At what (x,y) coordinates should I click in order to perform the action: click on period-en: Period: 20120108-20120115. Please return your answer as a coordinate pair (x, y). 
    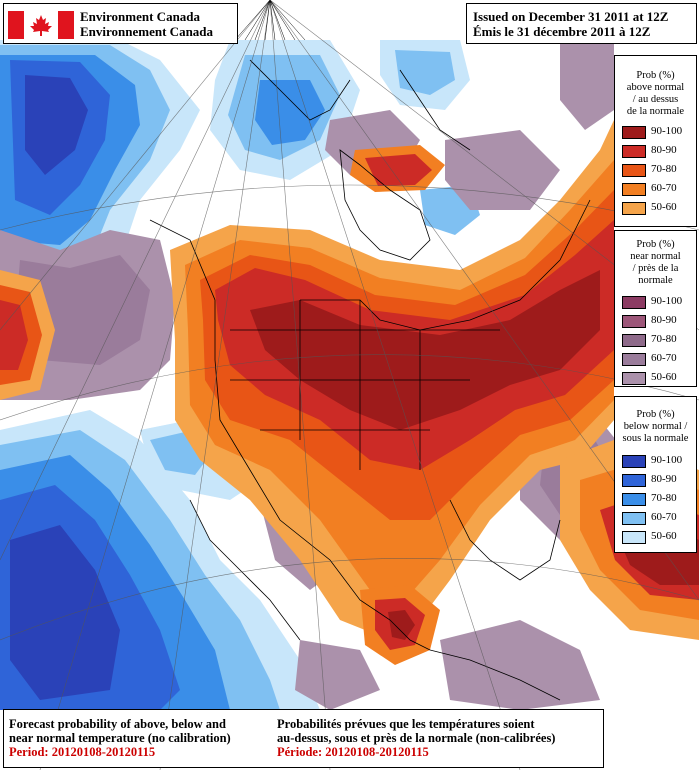
    Looking at the image, I should click on (82, 752).